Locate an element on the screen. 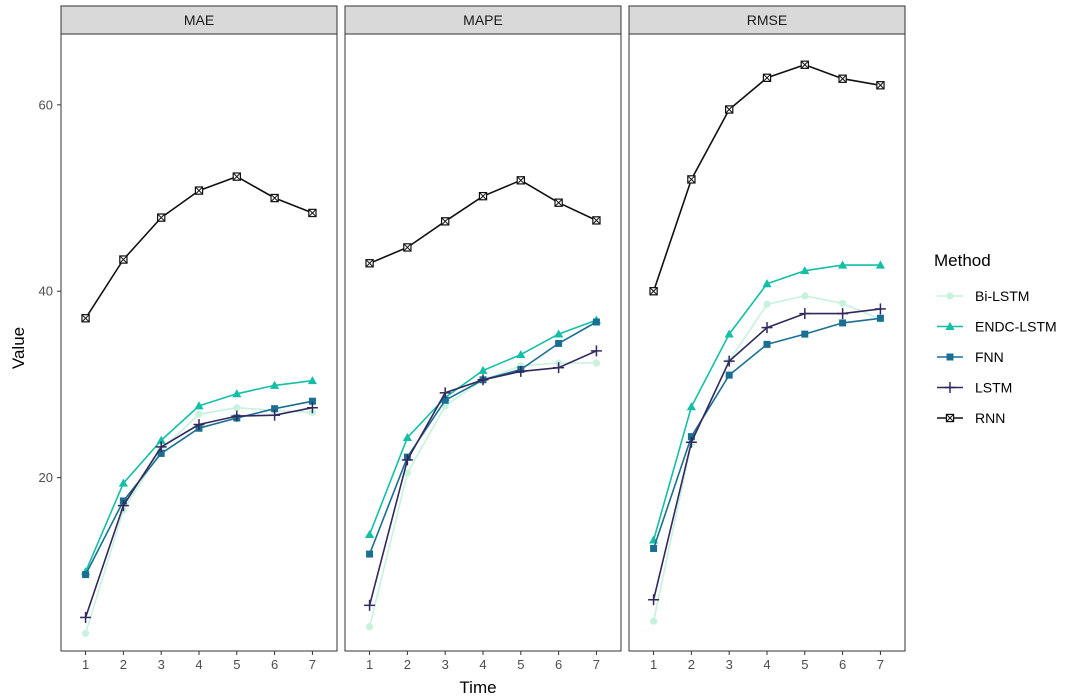 This screenshot has height=698, width=1080. legend-item-endc-lstm-marker is located at coordinates (950, 325).